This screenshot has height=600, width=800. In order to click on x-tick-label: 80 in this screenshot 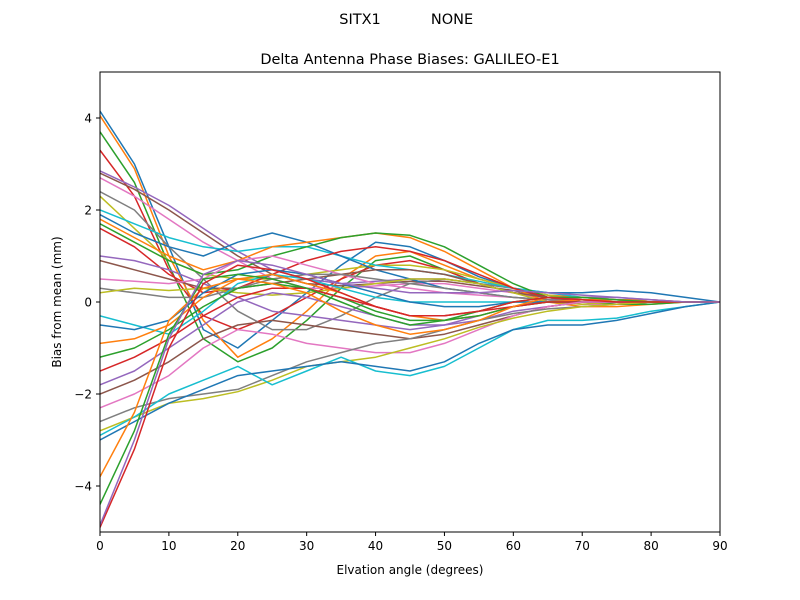, I will do `click(650, 546)`.